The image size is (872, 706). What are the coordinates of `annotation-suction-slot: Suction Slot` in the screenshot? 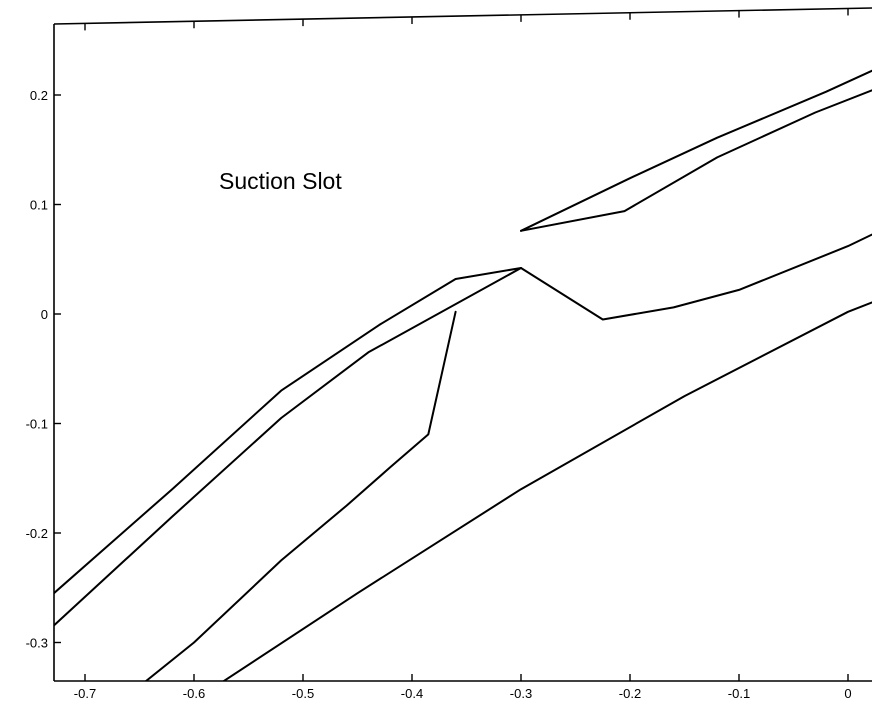 It's located at (280, 181).